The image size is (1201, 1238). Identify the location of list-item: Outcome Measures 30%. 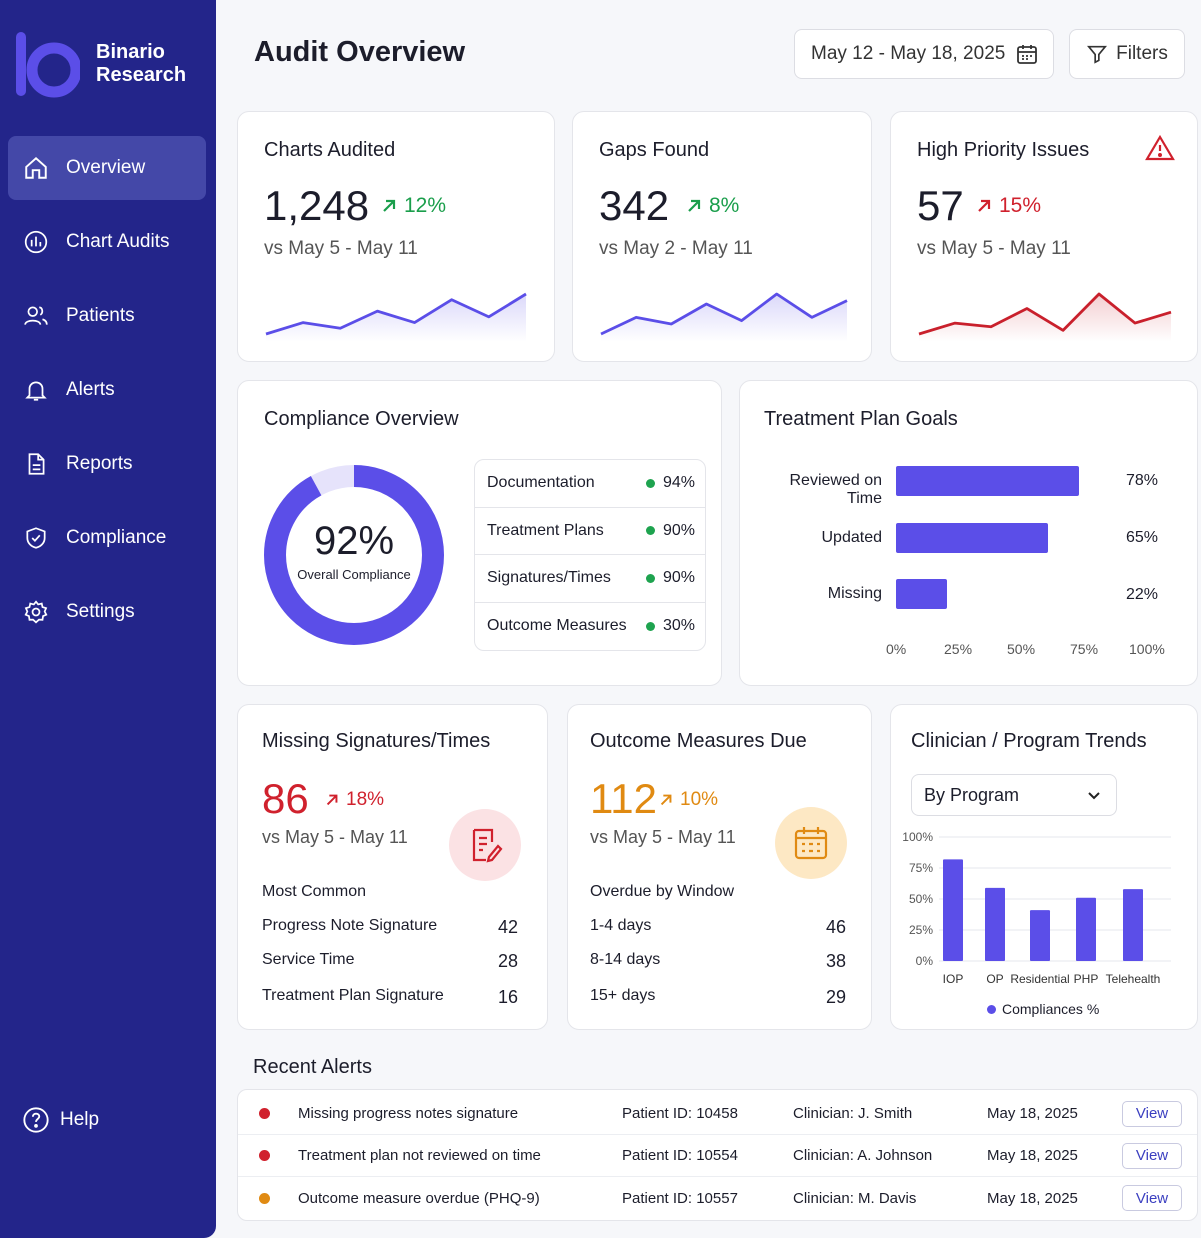
(590, 627).